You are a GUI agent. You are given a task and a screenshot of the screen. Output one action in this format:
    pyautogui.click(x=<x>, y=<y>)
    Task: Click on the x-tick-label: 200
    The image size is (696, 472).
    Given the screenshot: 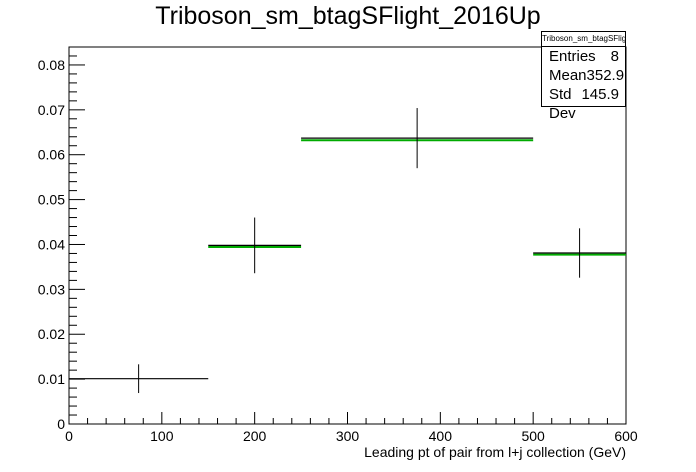 What is the action you would take?
    pyautogui.click(x=255, y=436)
    